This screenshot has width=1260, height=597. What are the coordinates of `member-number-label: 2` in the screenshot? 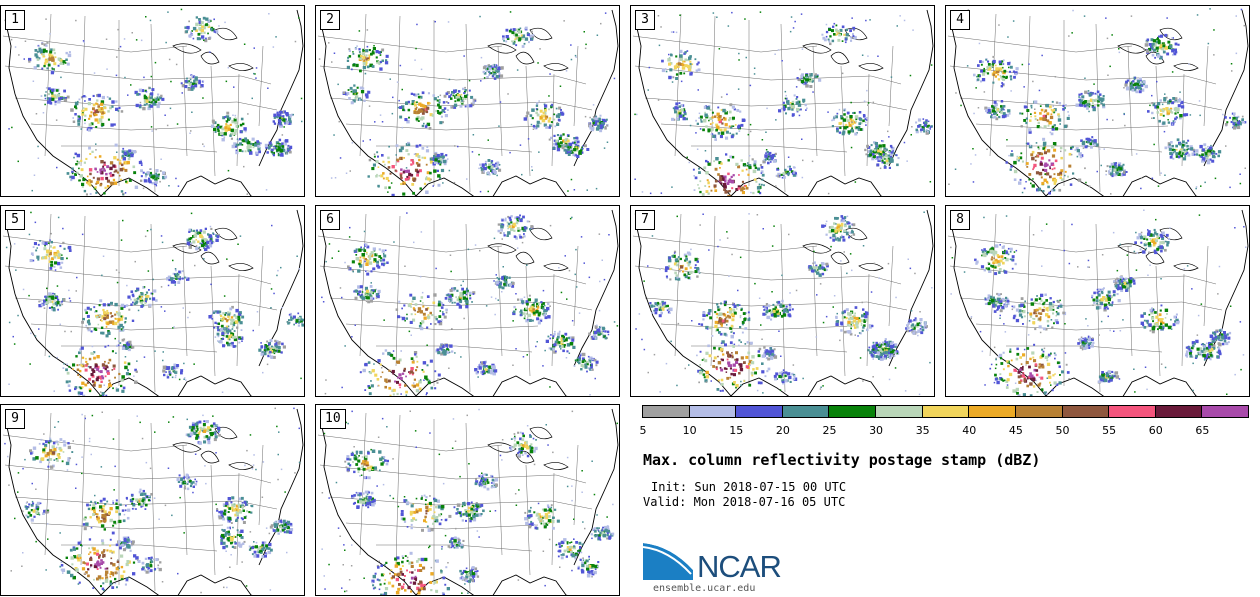 It's located at (330, 20).